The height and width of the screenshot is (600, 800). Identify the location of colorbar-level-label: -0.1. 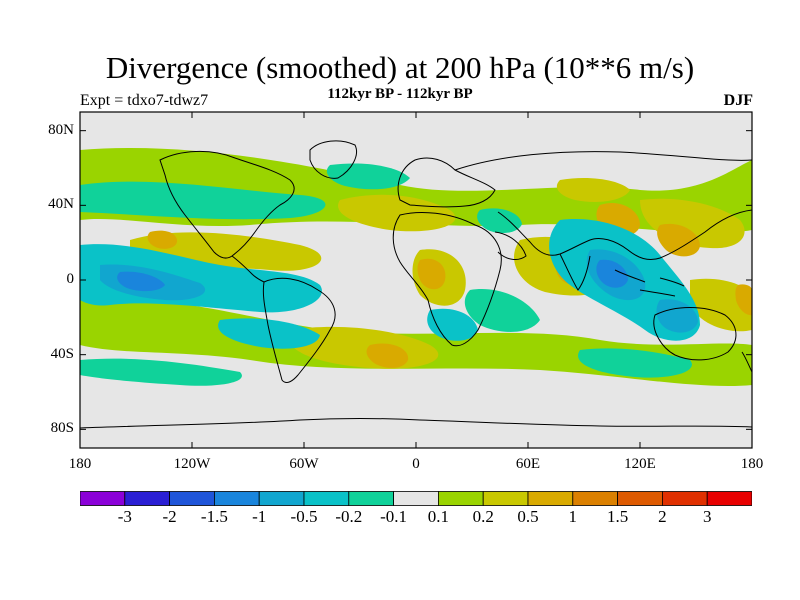
(394, 516).